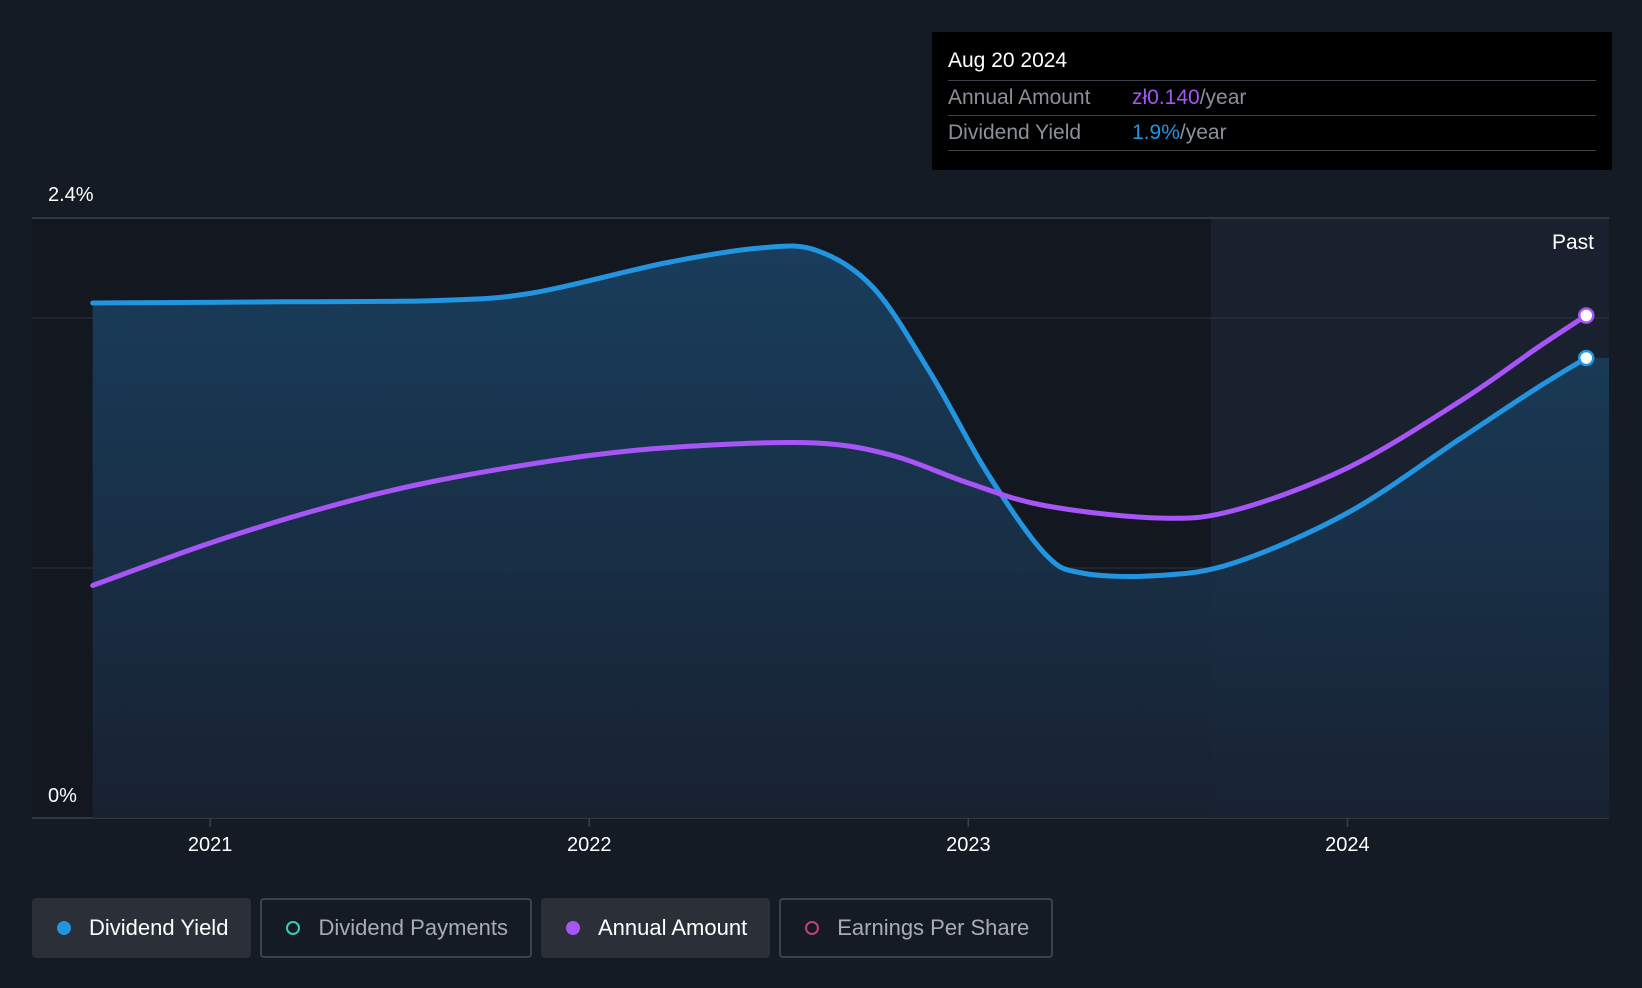  I want to click on legend-dividend-payments-label: Dividend Payments, so click(413, 927).